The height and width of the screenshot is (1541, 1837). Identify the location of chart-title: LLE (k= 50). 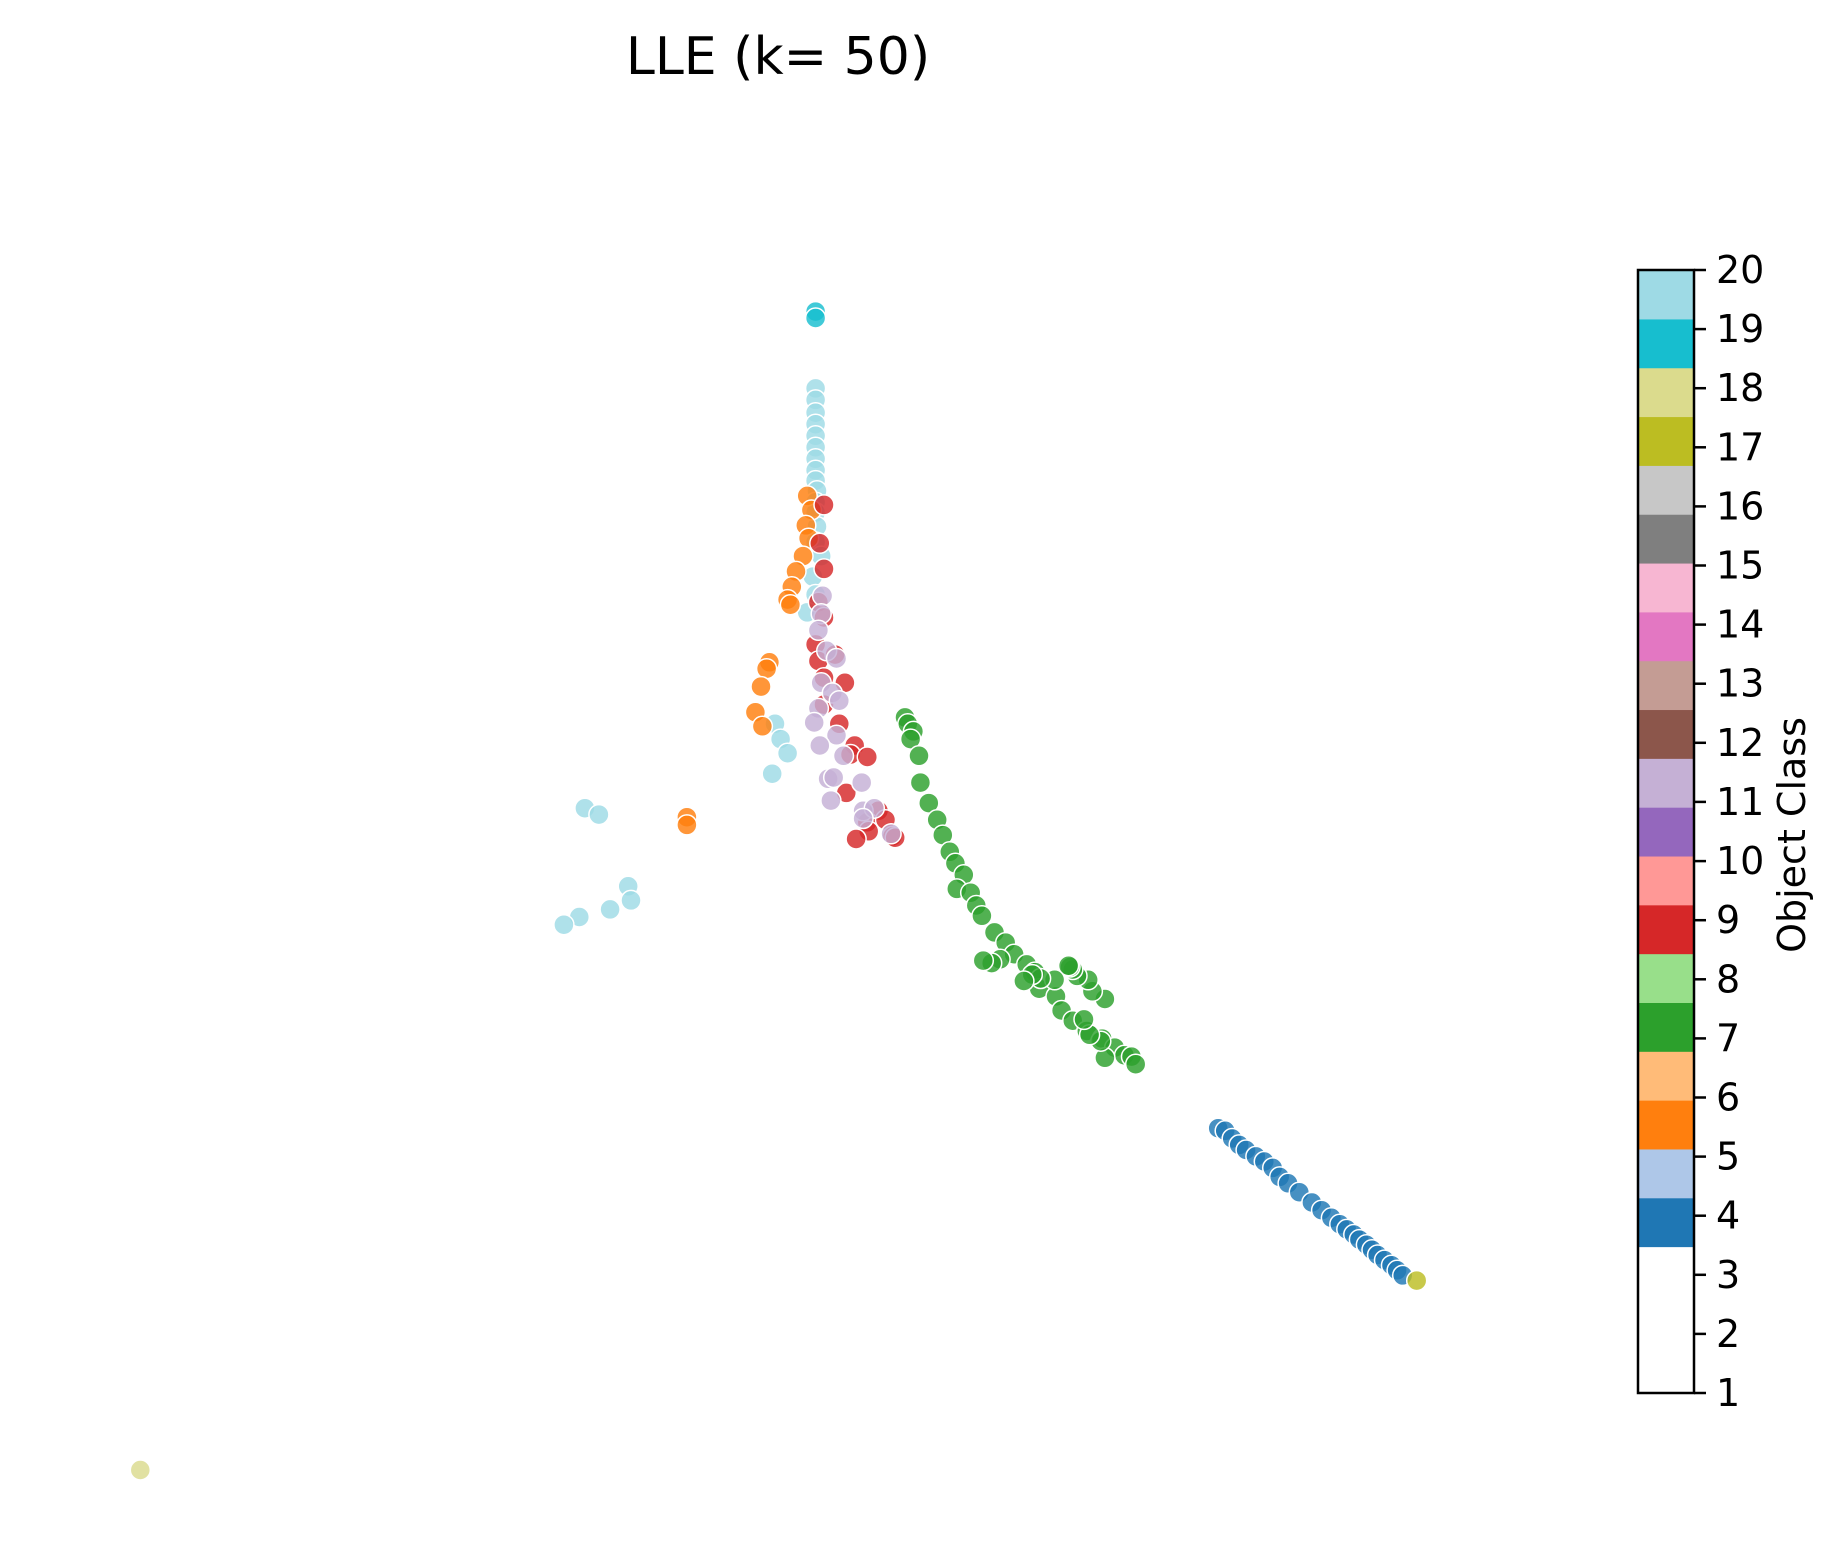
(778, 57).